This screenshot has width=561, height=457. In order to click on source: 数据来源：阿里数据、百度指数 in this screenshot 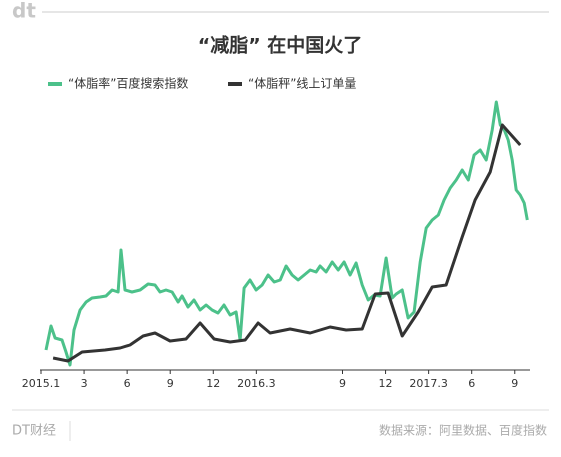, I will do `click(463, 430)`.